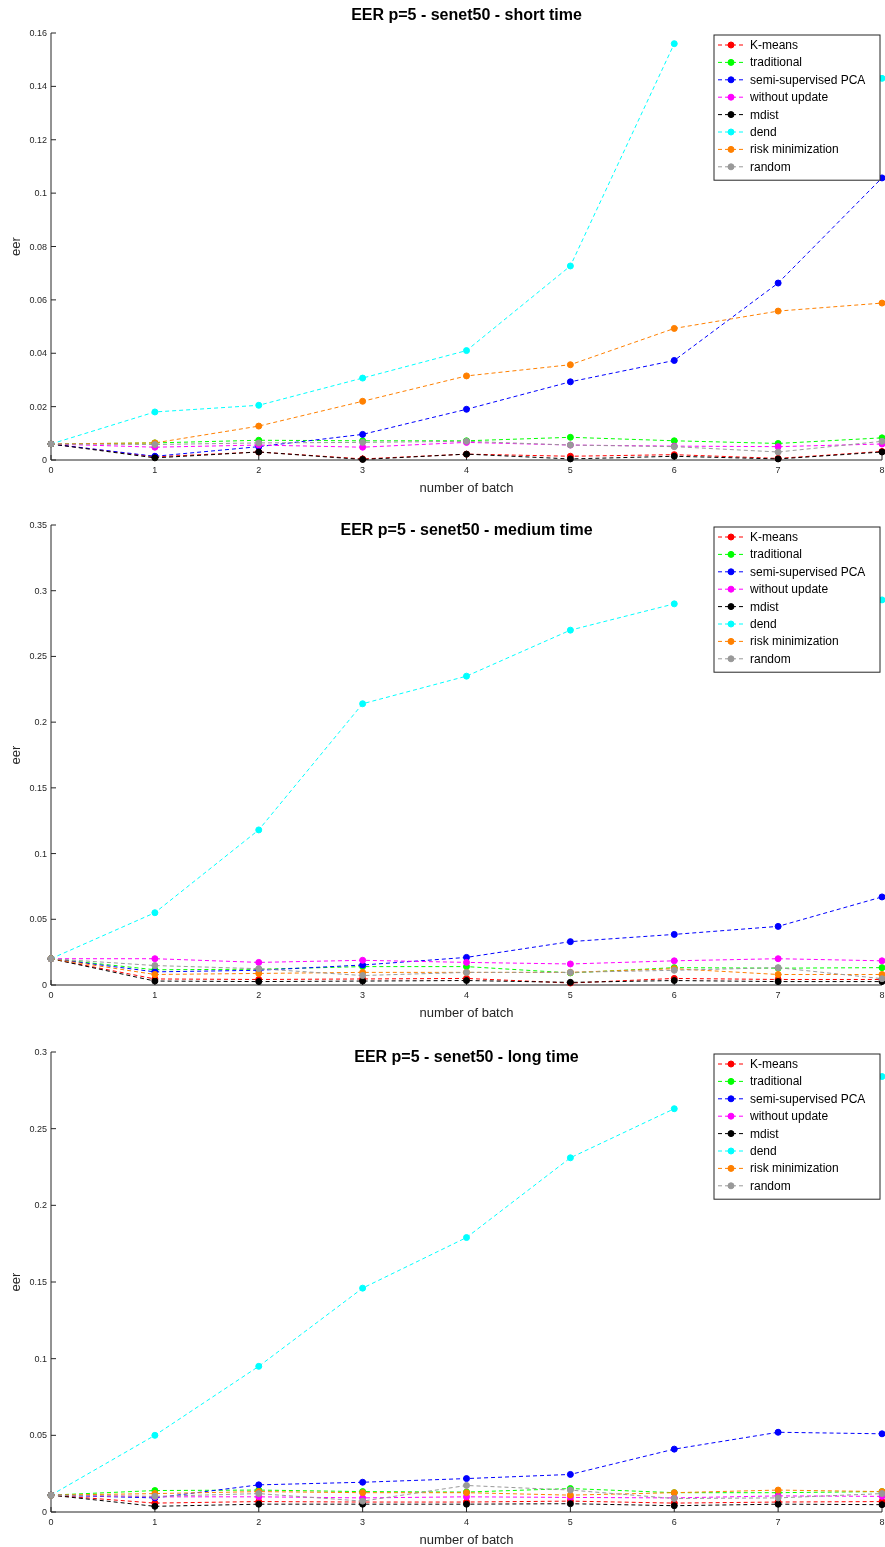 The width and height of the screenshot is (885, 1547). What do you see at coordinates (38, 139) in the screenshot?
I see `y-tick-label: 0.12` at bounding box center [38, 139].